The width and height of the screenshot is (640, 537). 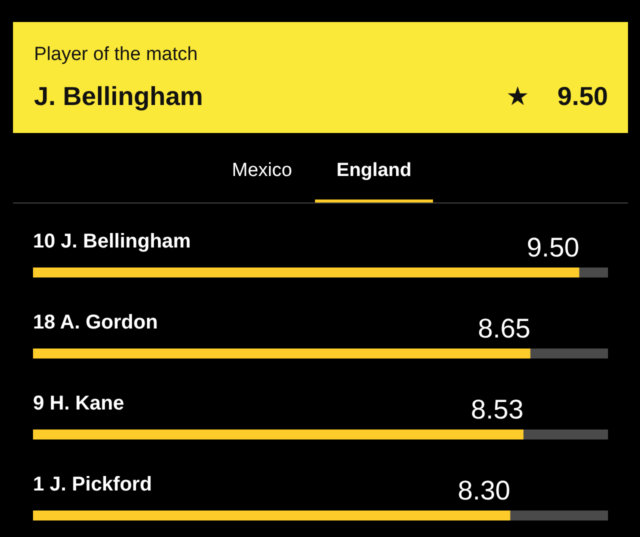 I want to click on text: Player of the match, so click(x=116, y=54).